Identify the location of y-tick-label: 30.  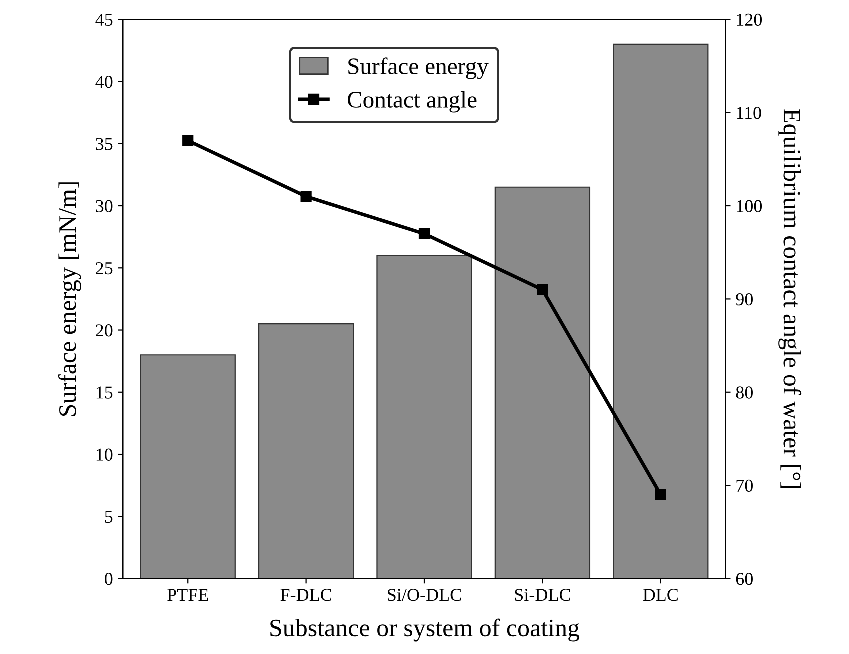
(104, 206).